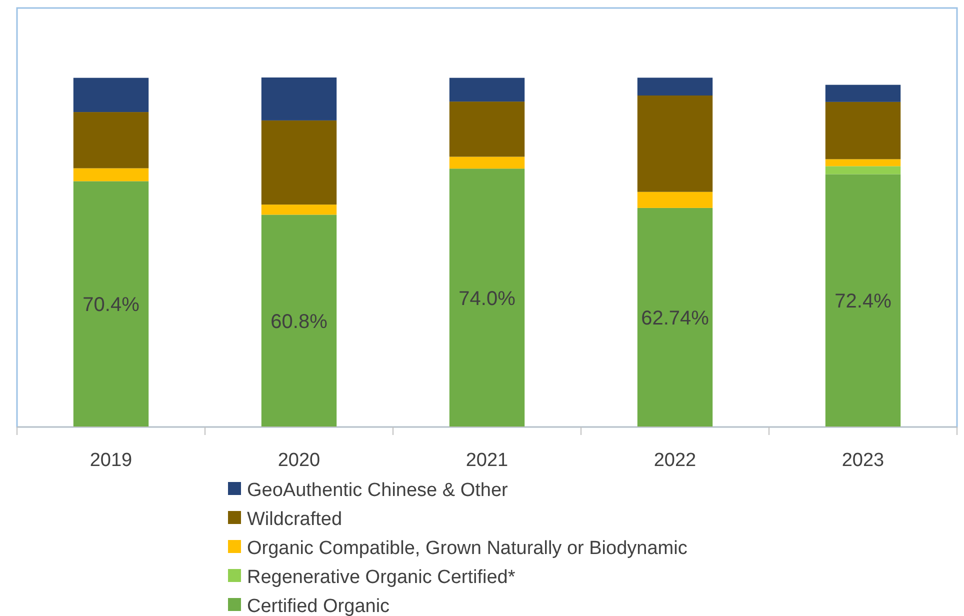 The image size is (964, 616). I want to click on x-tick-label: 2023, so click(863, 460).